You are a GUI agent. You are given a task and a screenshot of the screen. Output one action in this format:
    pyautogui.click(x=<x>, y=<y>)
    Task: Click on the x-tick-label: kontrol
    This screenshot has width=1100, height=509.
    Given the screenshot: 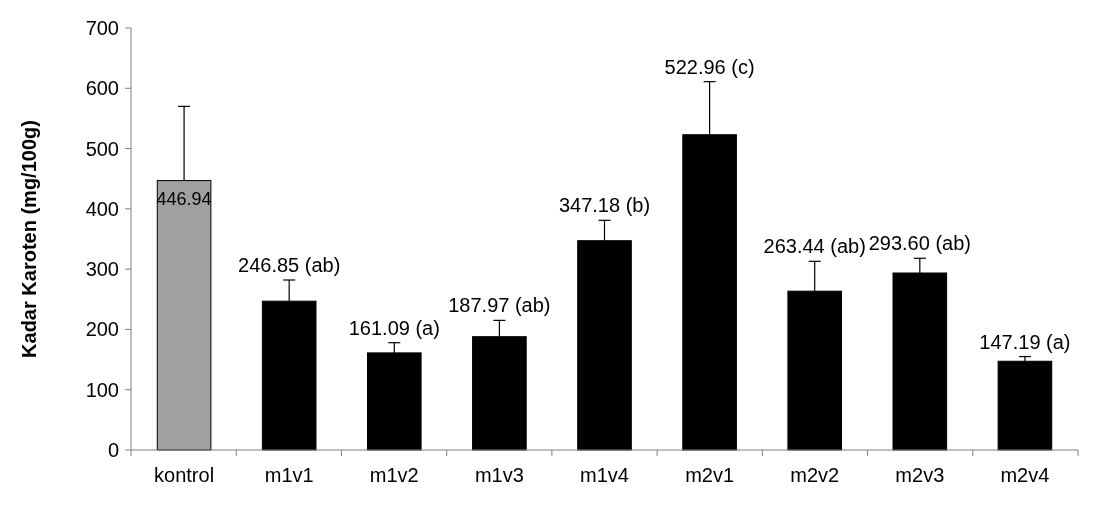 What is the action you would take?
    pyautogui.click(x=184, y=475)
    